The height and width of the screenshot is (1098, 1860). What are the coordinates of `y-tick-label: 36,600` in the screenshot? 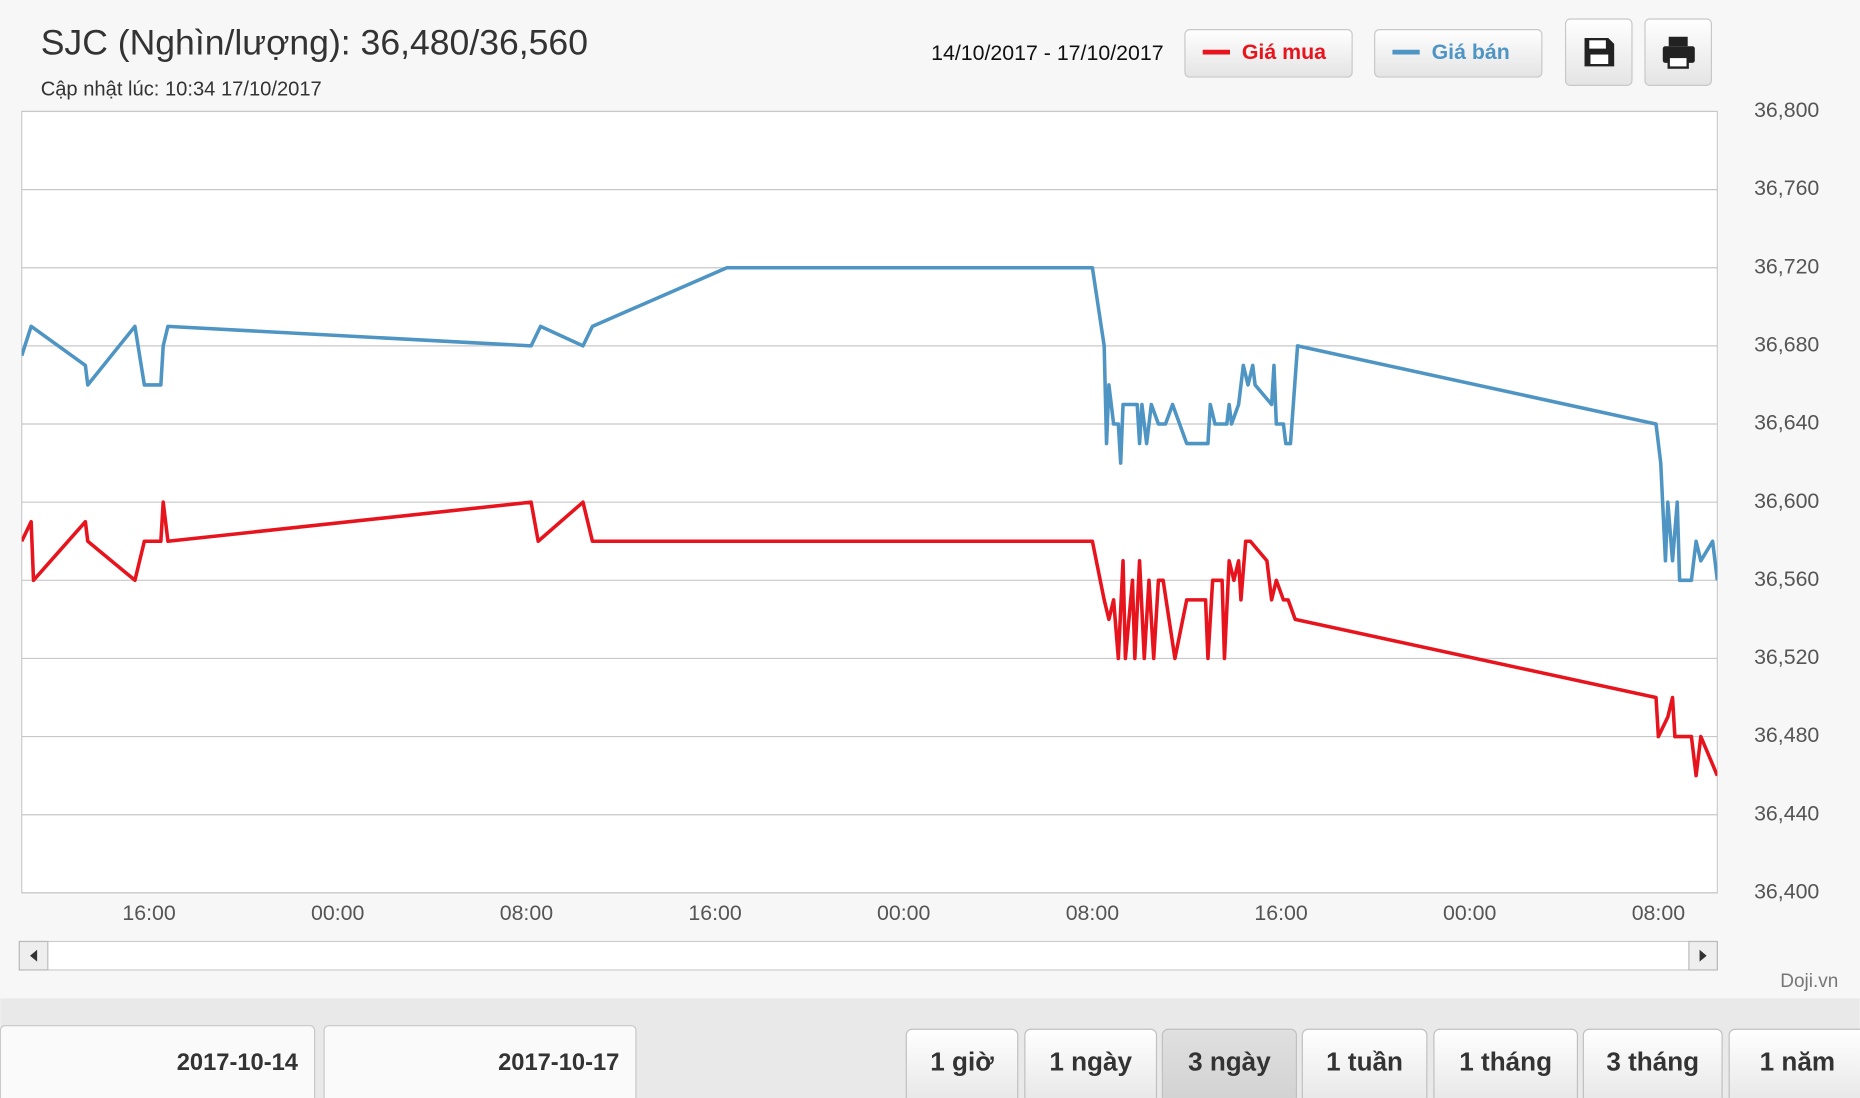 It's located at (1786, 501).